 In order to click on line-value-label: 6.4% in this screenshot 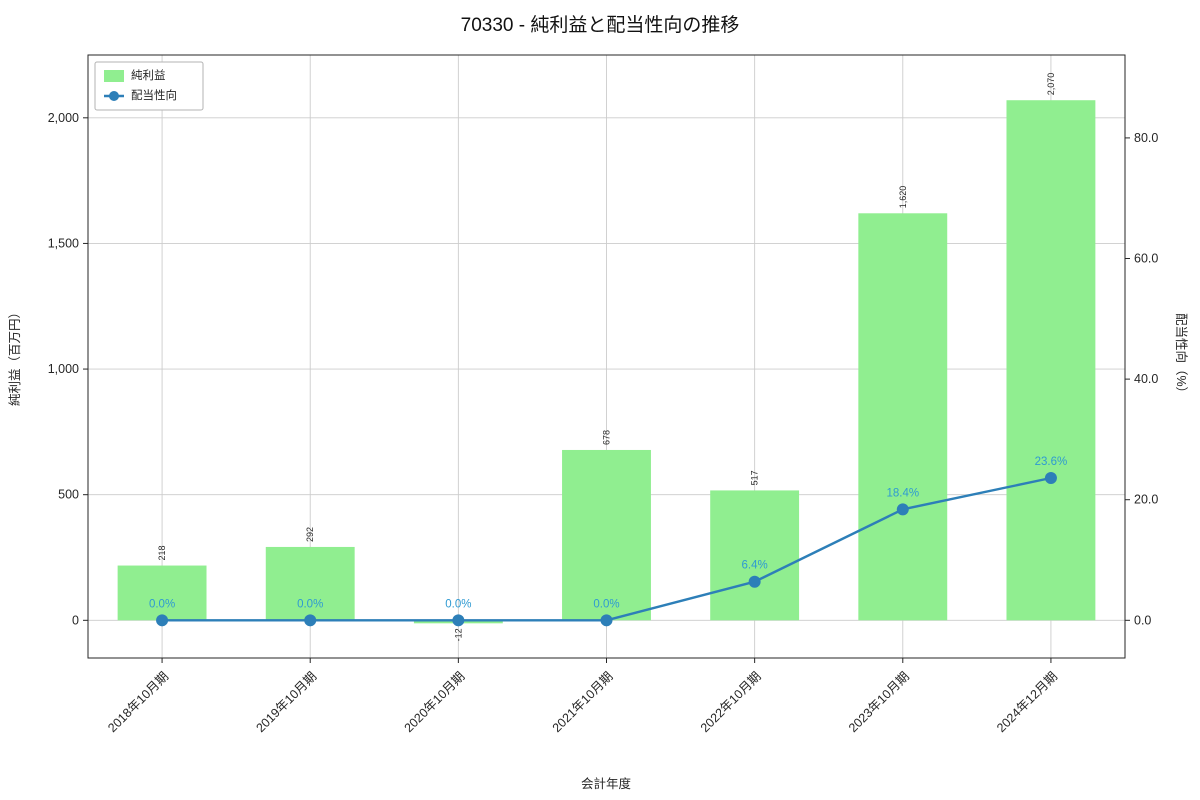, I will do `click(755, 566)`.